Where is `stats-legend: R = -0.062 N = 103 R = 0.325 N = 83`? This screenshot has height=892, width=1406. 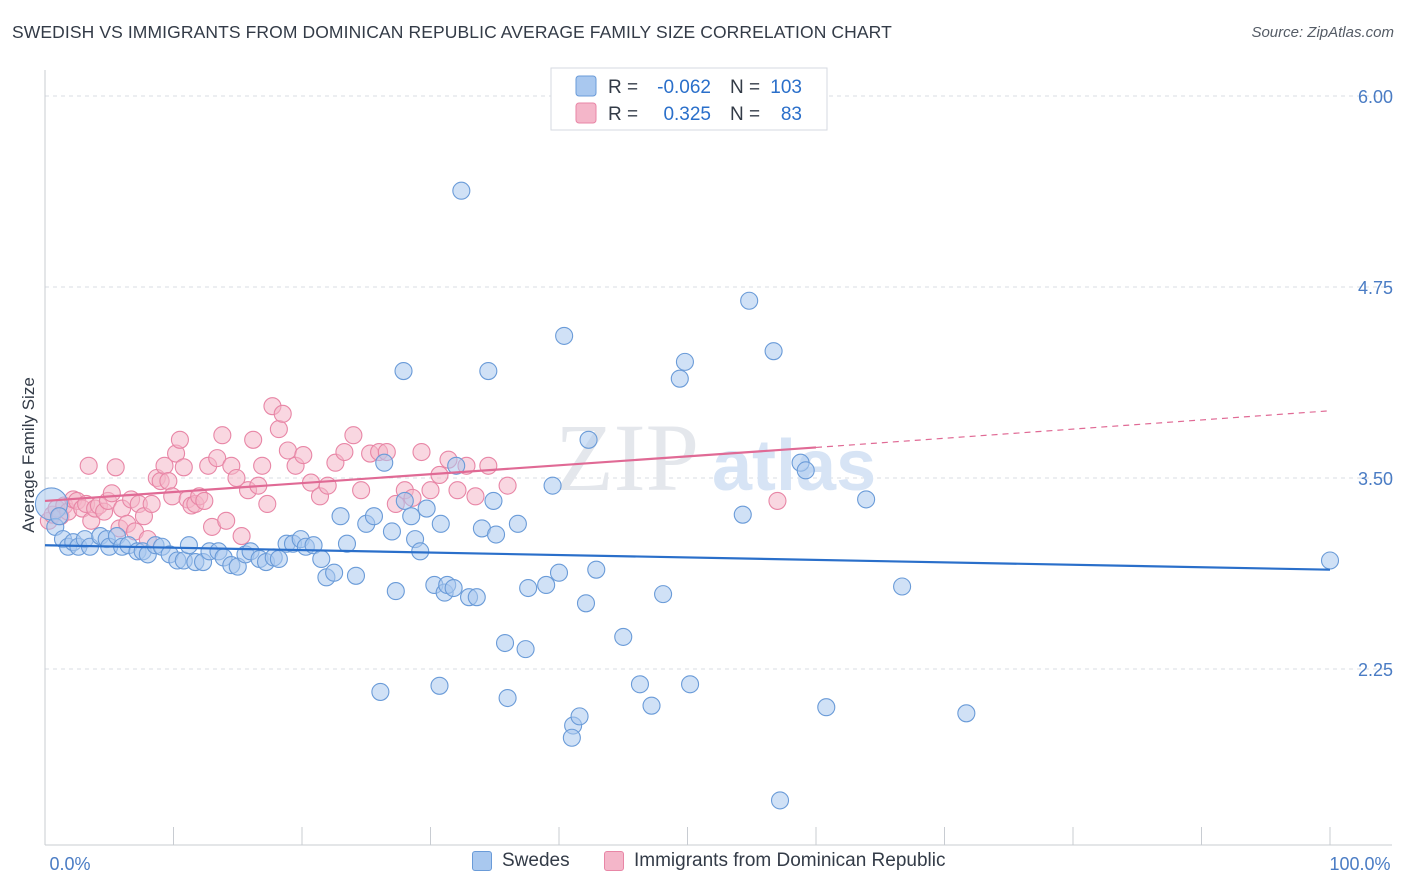
stats-legend: R = -0.062 N = 103 R = 0.325 N = 83 is located at coordinates (689, 99).